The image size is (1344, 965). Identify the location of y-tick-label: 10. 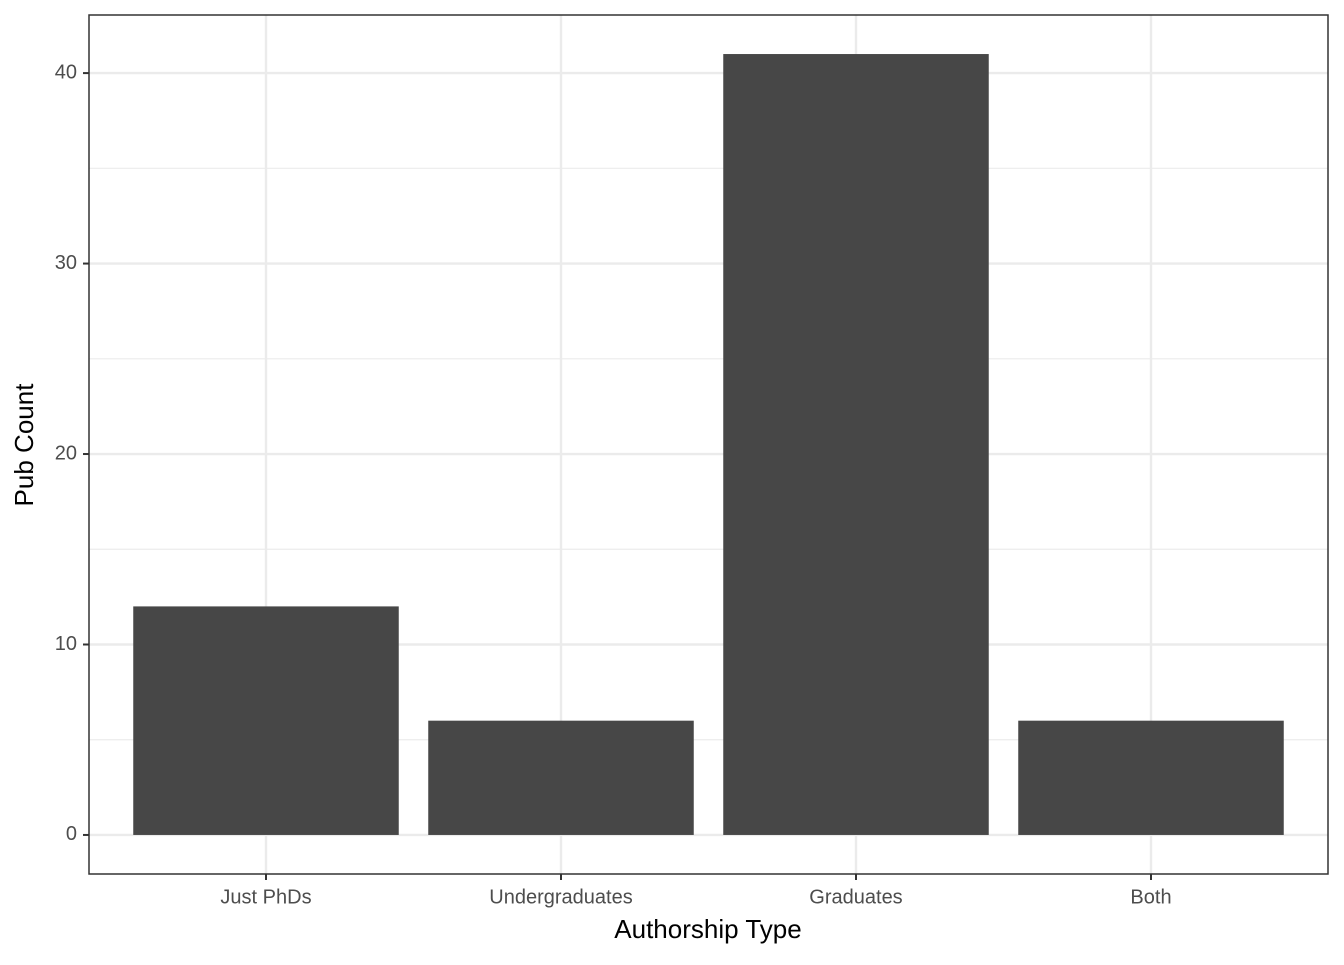
(66, 644).